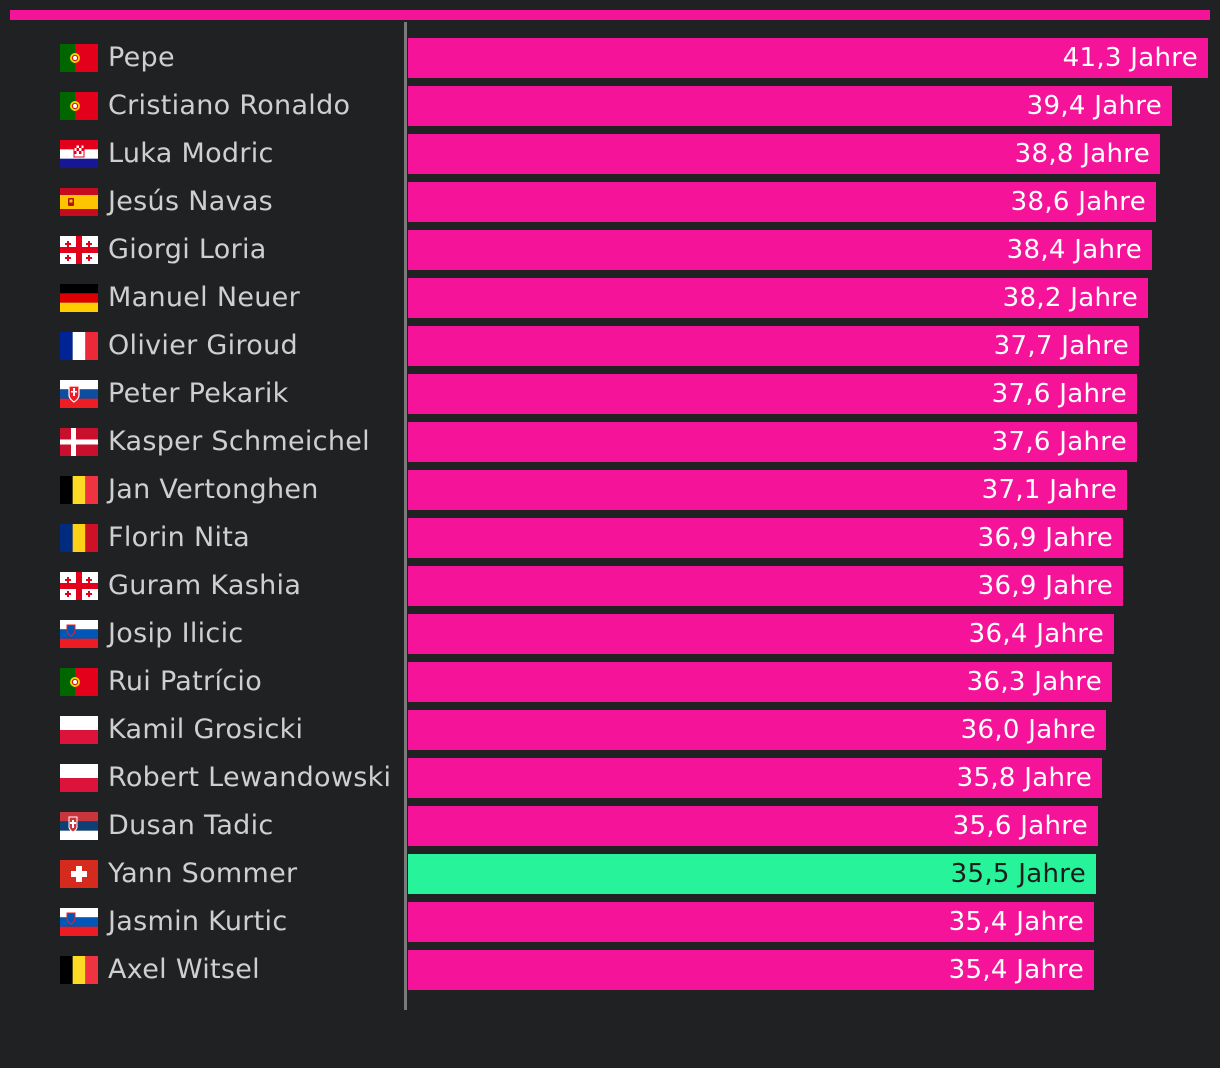 Image resolution: width=1220 pixels, height=1068 pixels. I want to click on bar-row: Pepe 41,3 Jahre, so click(610, 62).